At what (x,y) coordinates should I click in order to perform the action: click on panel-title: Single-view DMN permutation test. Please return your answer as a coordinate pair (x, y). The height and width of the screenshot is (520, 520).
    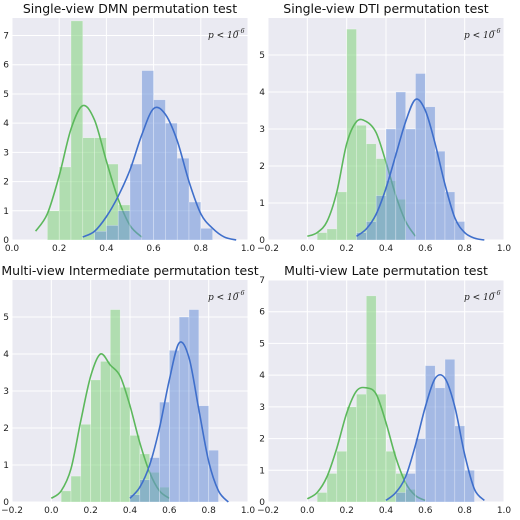
    Looking at the image, I should click on (130, 8).